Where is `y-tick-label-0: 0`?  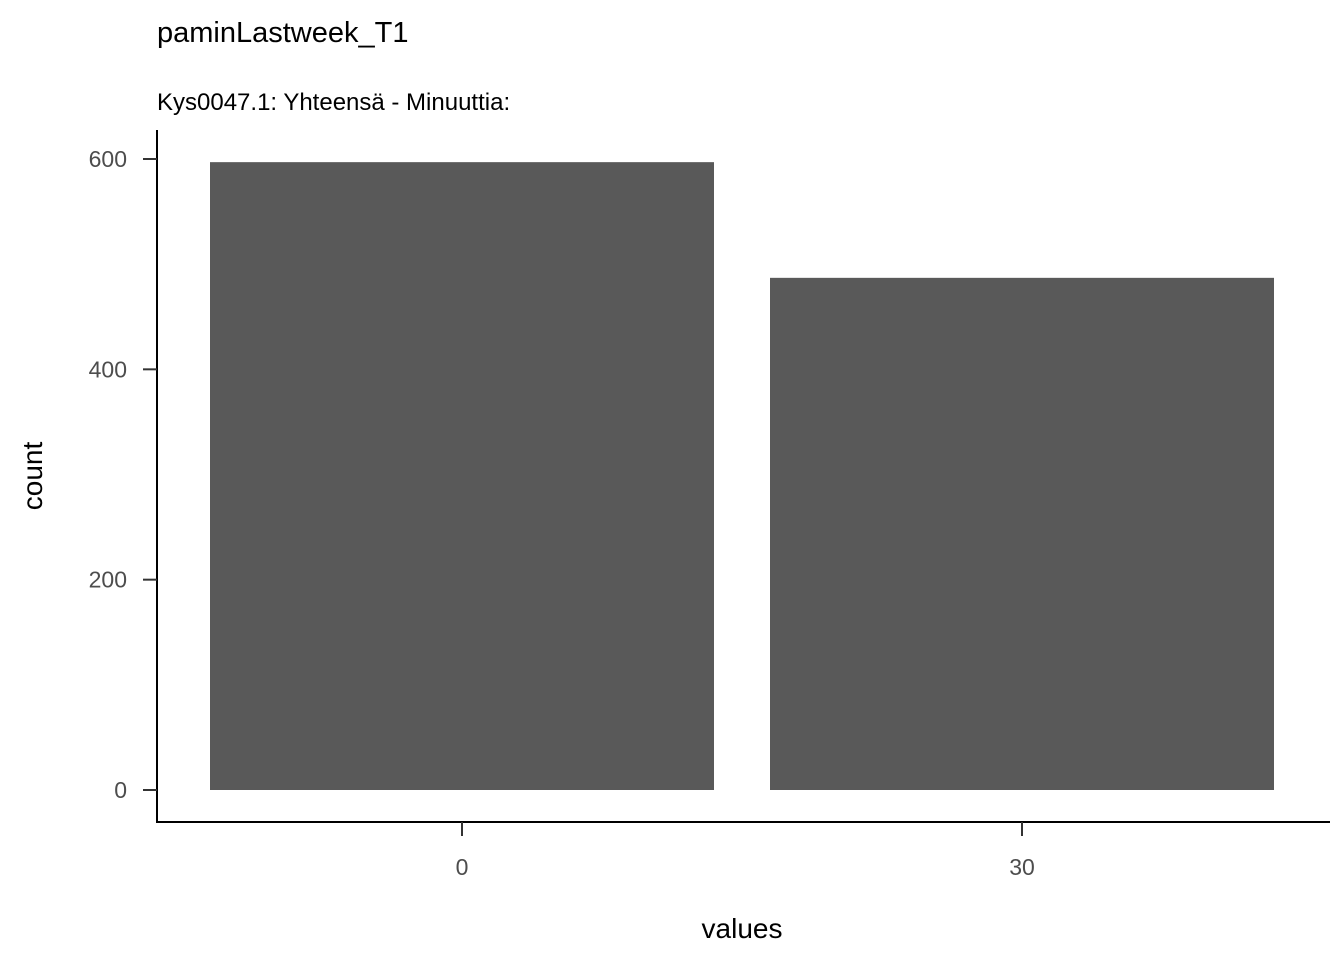
y-tick-label-0: 0 is located at coordinates (120, 790).